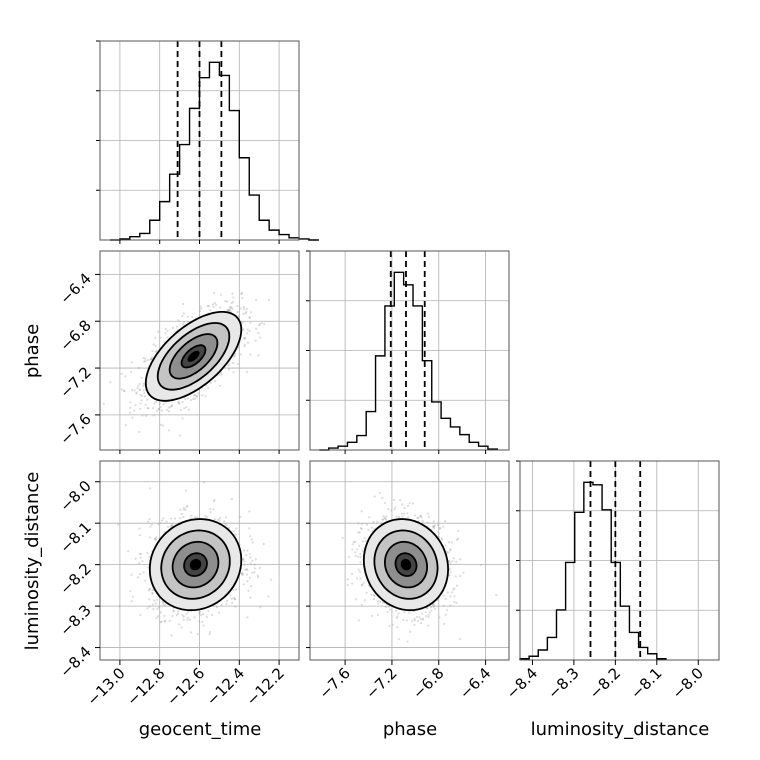 Image resolution: width=760 pixels, height=760 pixels. Describe the element at coordinates (32, 561) in the screenshot. I see `y-axis-label-luminosity_distance: luminosity_distance` at that location.